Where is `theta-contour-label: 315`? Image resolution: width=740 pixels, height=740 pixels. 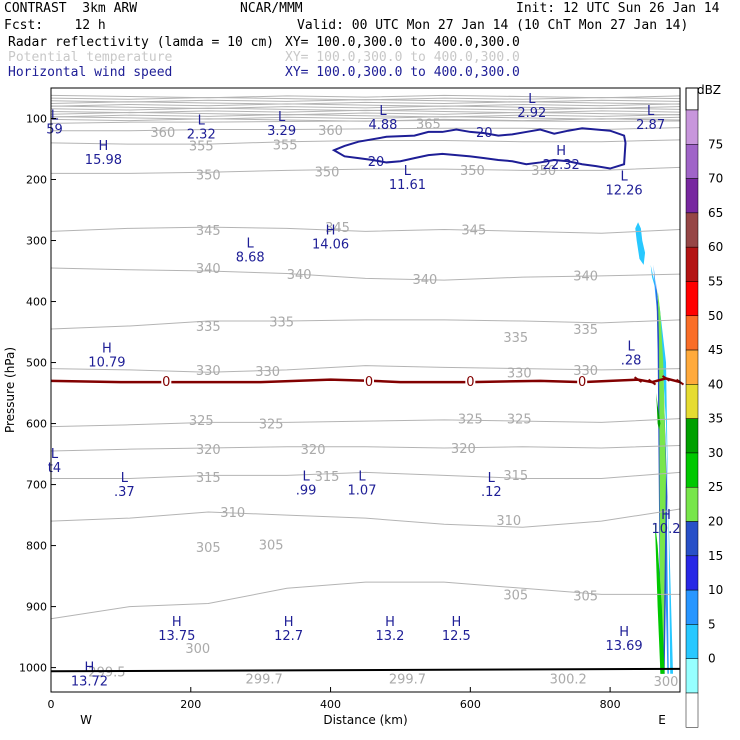 theta-contour-label: 315 is located at coordinates (327, 477).